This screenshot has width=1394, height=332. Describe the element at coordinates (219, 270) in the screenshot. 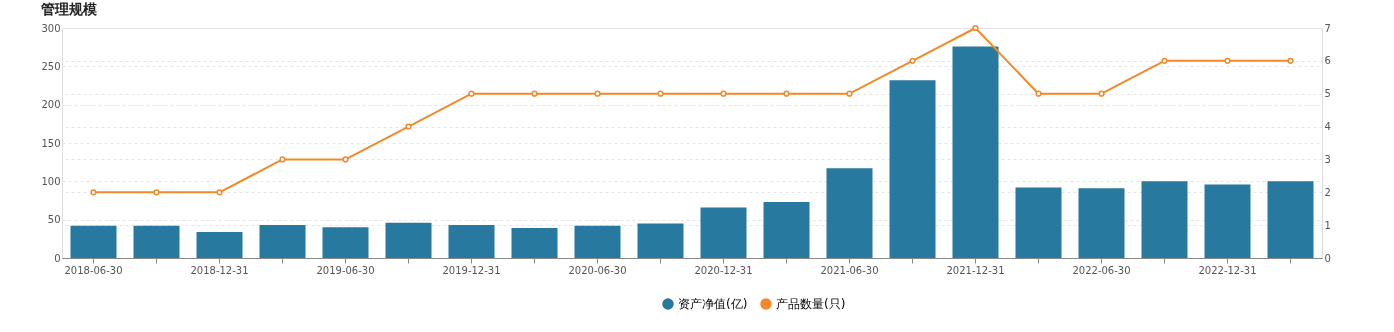

I see `x-tick-label: 2018-12-31` at that location.